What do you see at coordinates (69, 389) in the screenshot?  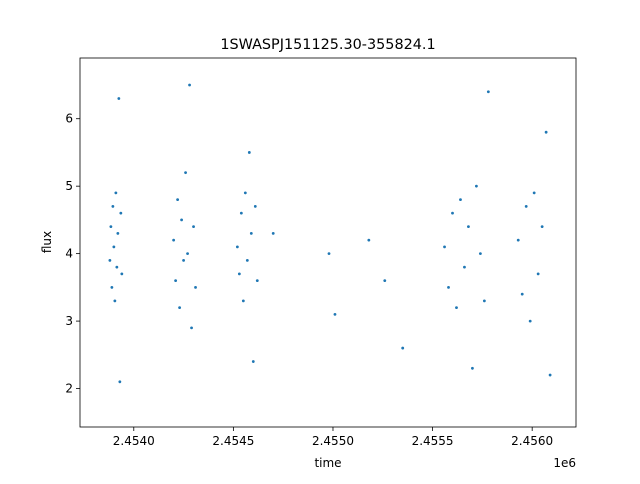 I see `y-tick-label: 2` at bounding box center [69, 389].